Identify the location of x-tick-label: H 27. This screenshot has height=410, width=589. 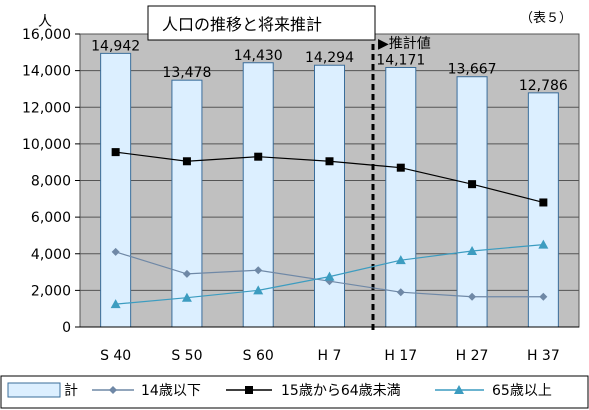
(472, 356).